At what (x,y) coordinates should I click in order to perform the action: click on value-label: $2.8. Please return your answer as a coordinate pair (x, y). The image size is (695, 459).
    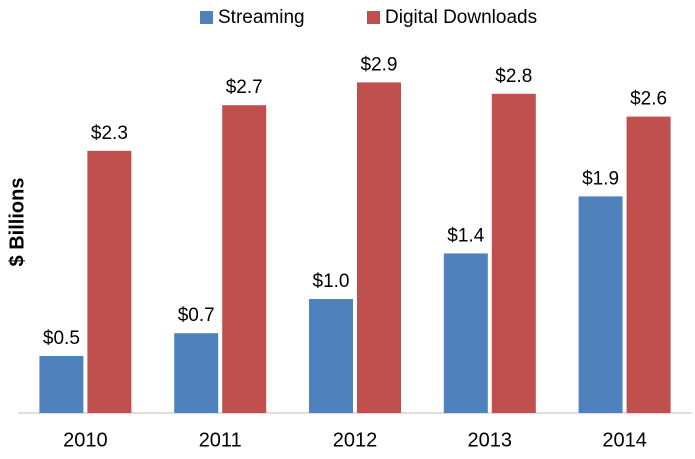
    Looking at the image, I should click on (513, 76).